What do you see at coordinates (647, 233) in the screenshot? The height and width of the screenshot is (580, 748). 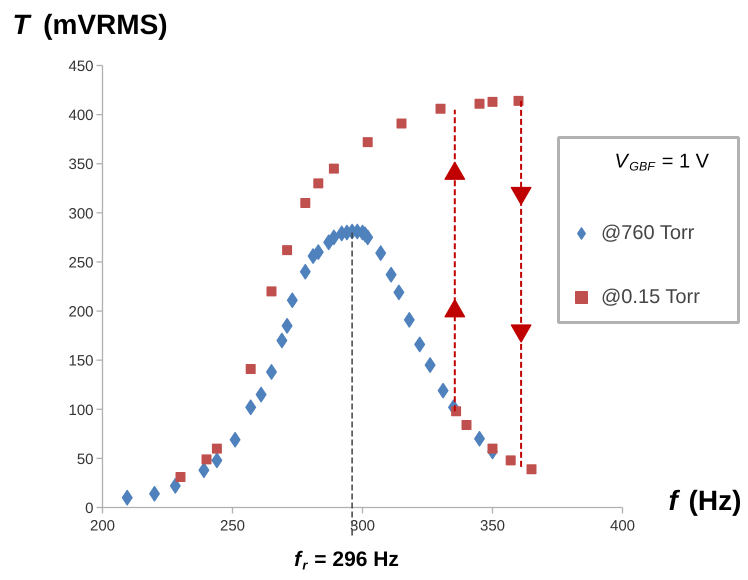 I see `legend-label: @760 Torr` at bounding box center [647, 233].